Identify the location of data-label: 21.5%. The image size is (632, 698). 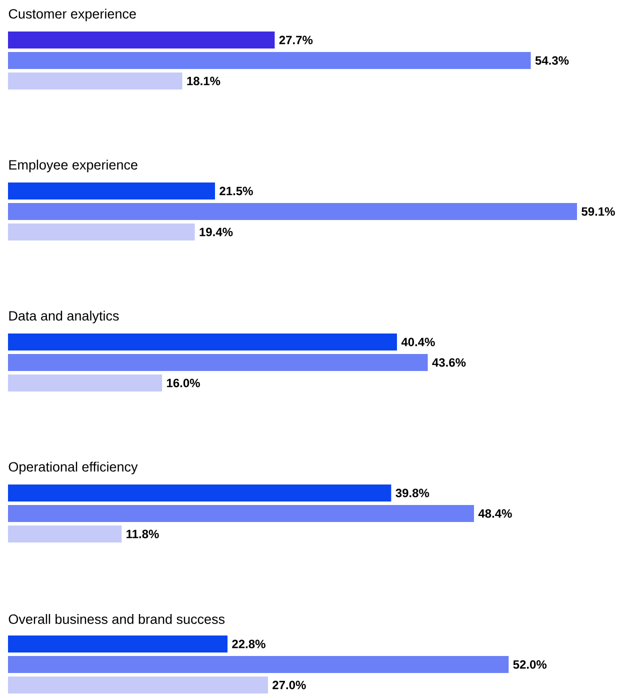
(236, 191).